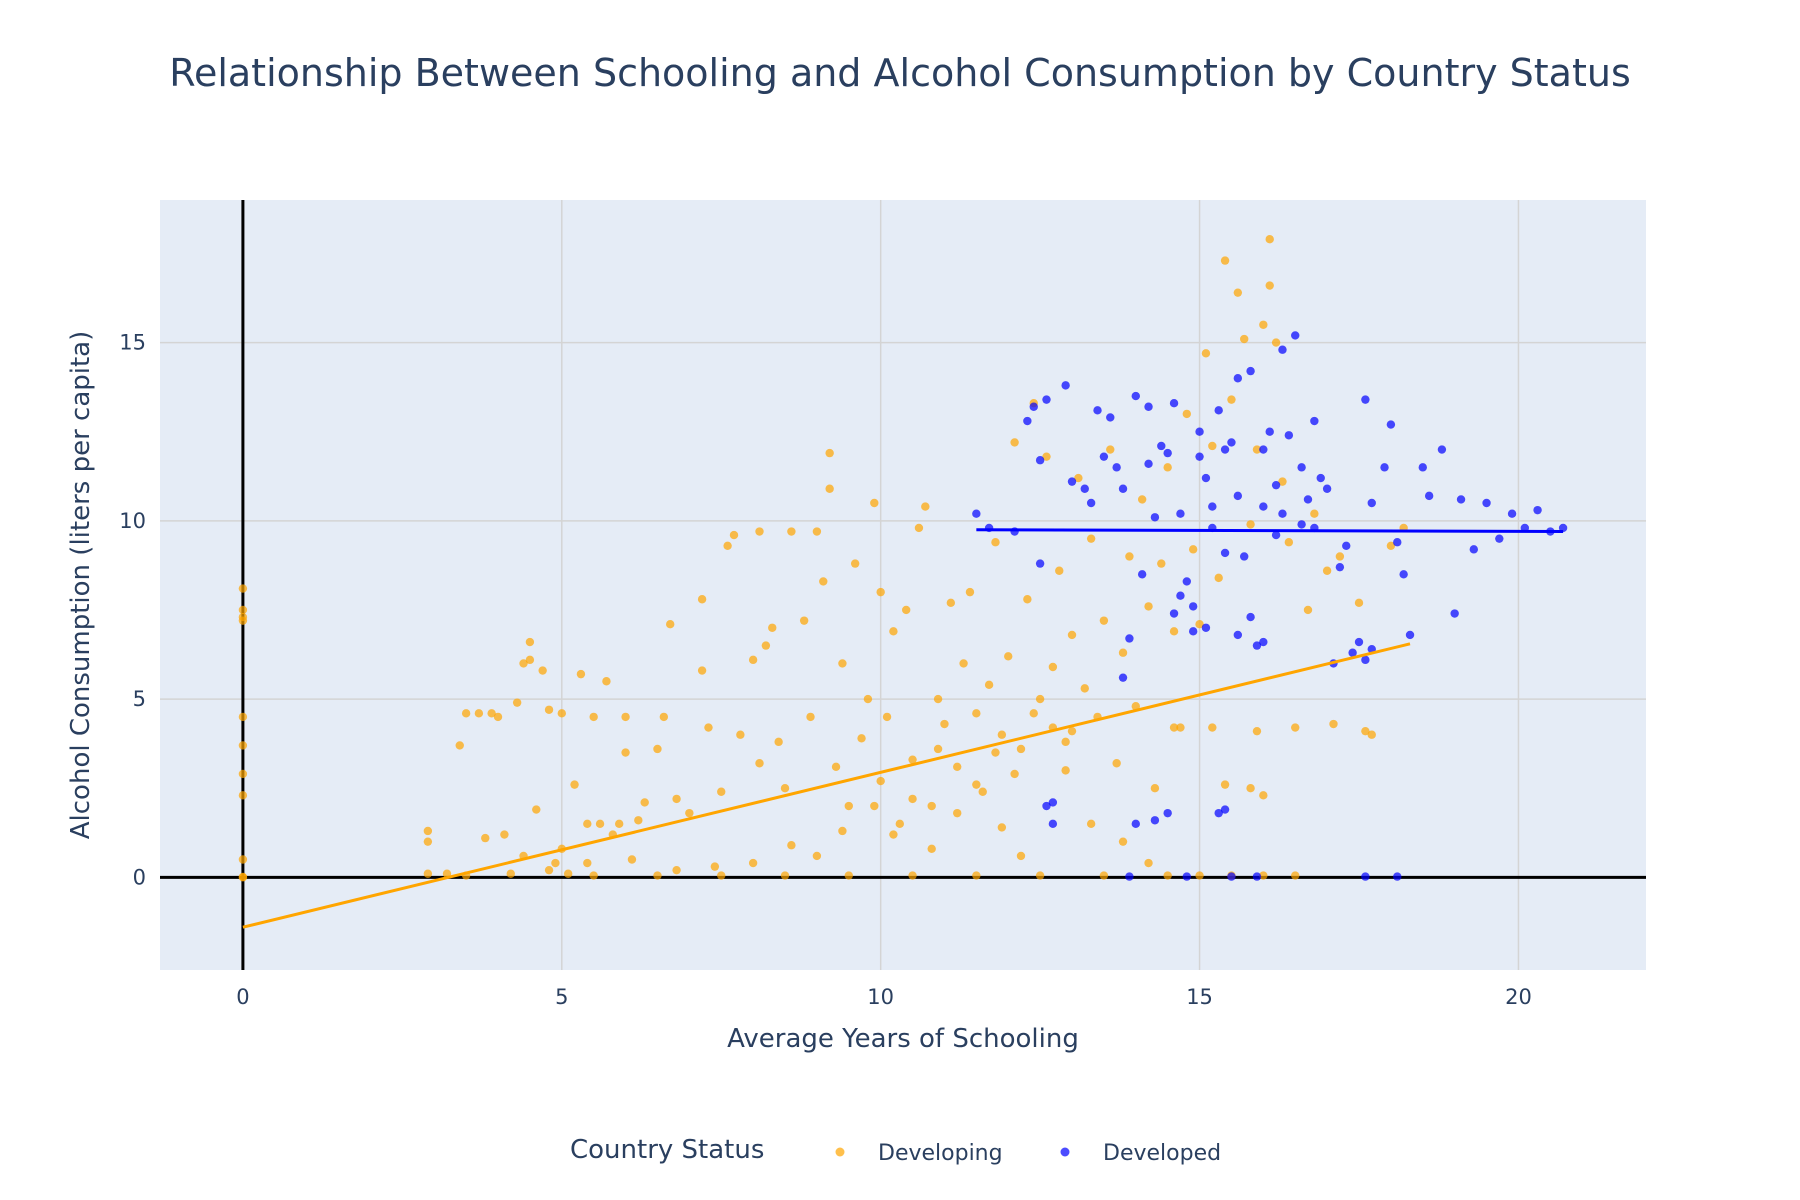  Describe the element at coordinates (903, 1039) in the screenshot. I see `x-axis-title: Average Years of Schooling` at that location.